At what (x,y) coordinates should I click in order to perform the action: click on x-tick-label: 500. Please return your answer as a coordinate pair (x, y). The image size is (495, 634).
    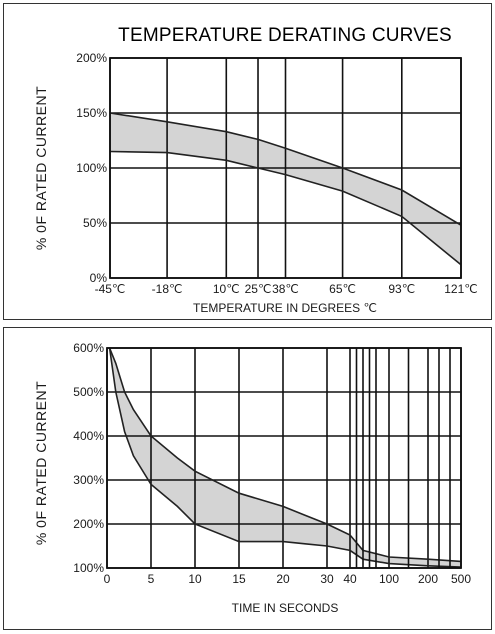
    Looking at the image, I should click on (461, 579).